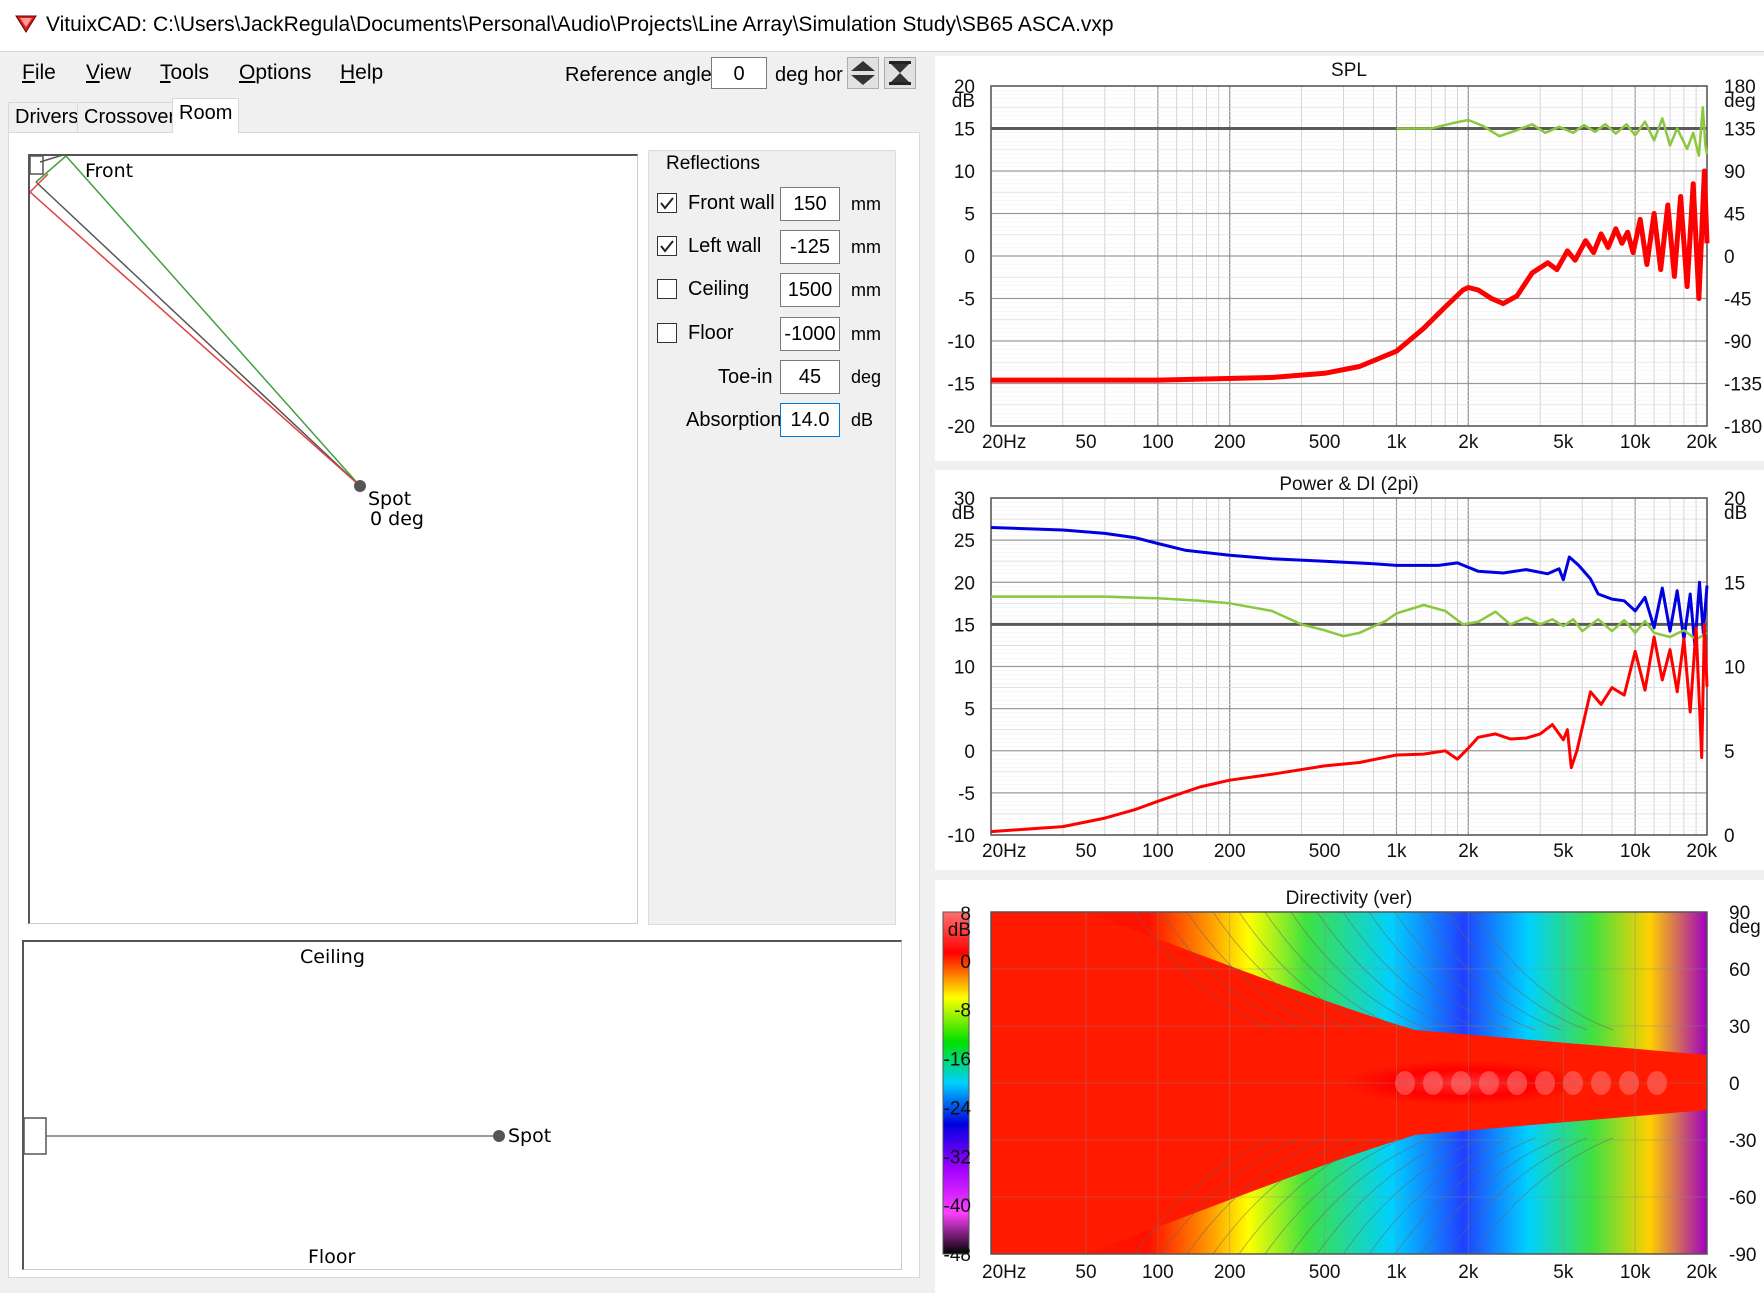  What do you see at coordinates (1349, 666) in the screenshot?
I see `chart-grid` at bounding box center [1349, 666].